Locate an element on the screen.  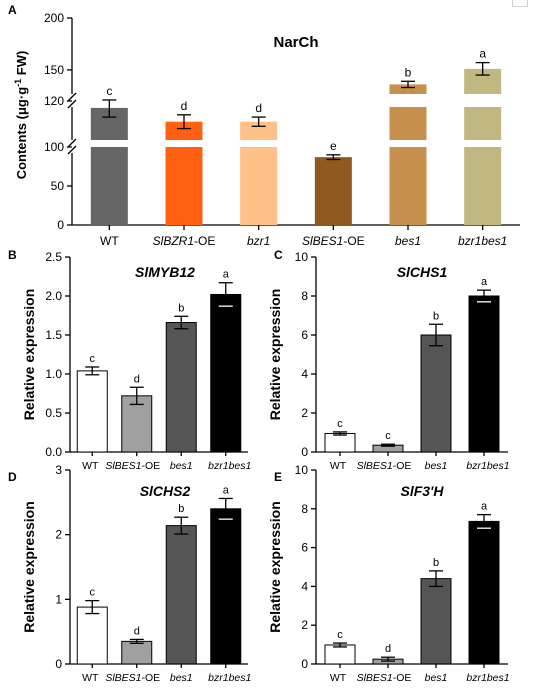
panel-a-letter: A is located at coordinates (12, 10).